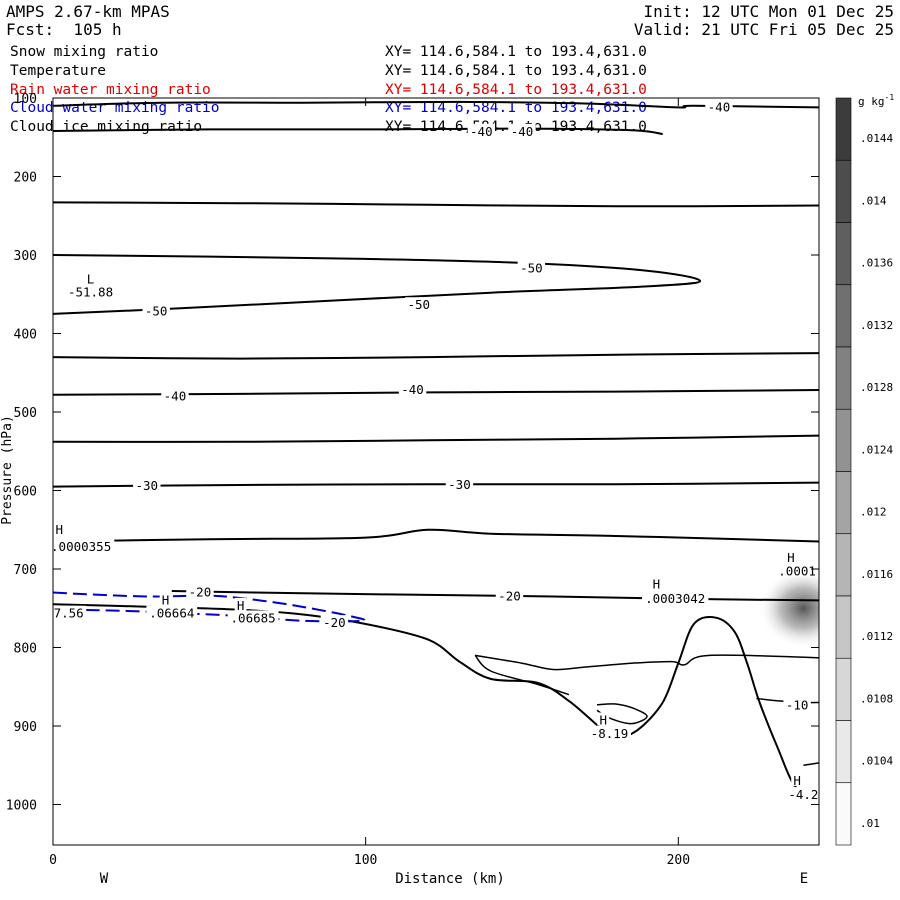 The height and width of the screenshot is (900, 900). What do you see at coordinates (876, 263) in the screenshot?
I see `colorbar-level-label: .0136` at bounding box center [876, 263].